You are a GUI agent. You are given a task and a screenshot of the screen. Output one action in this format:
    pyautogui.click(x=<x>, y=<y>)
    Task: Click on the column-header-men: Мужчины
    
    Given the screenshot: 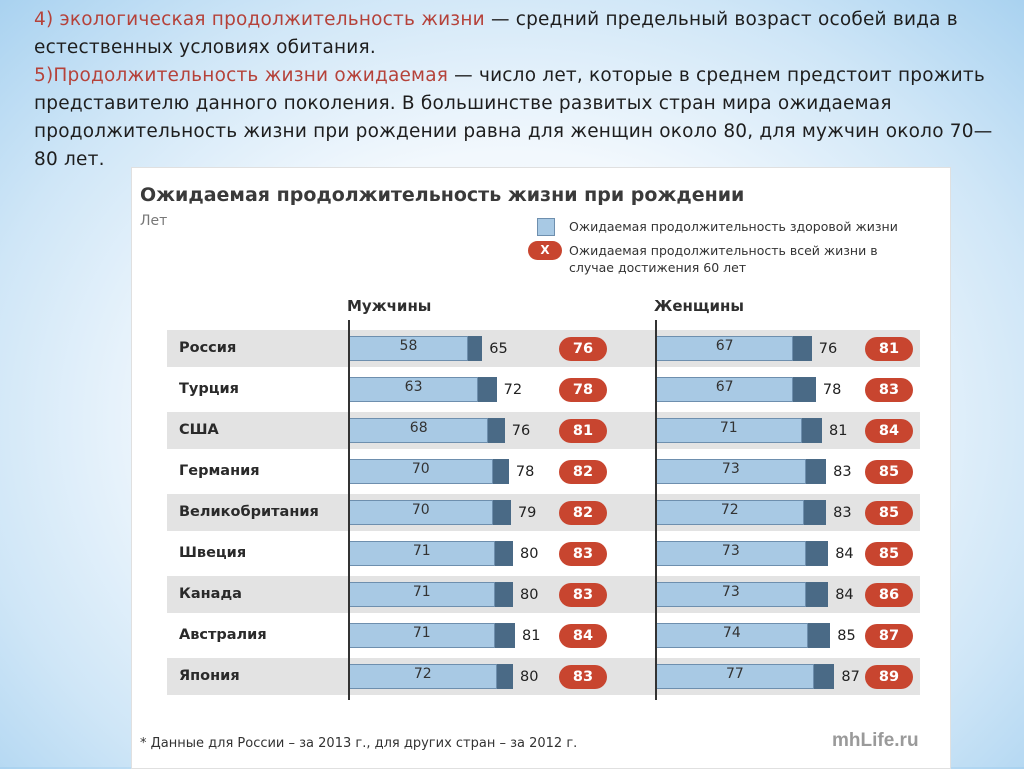 What is the action you would take?
    pyautogui.click(x=389, y=306)
    